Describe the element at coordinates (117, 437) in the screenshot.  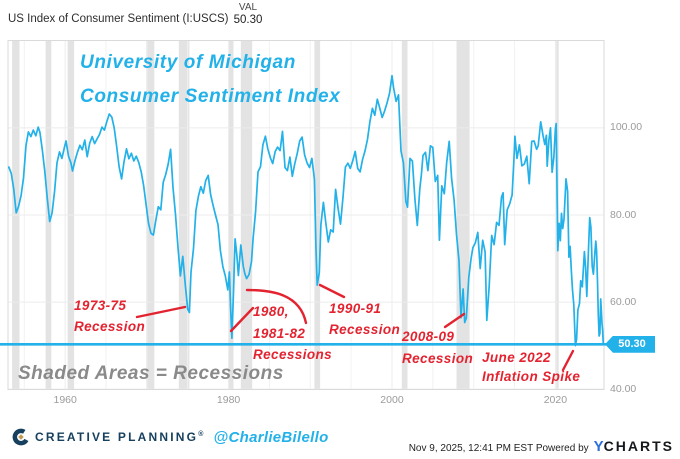
I see `brand-text: CREATIVE PLANNING` at that location.